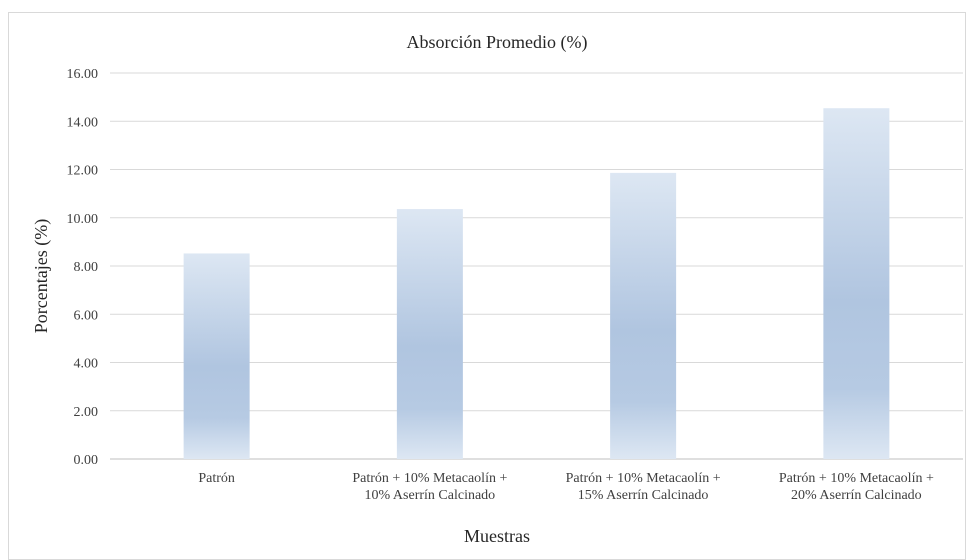 The height and width of the screenshot is (560, 971). I want to click on chart-title: Absorción Promedio (%), so click(497, 42).